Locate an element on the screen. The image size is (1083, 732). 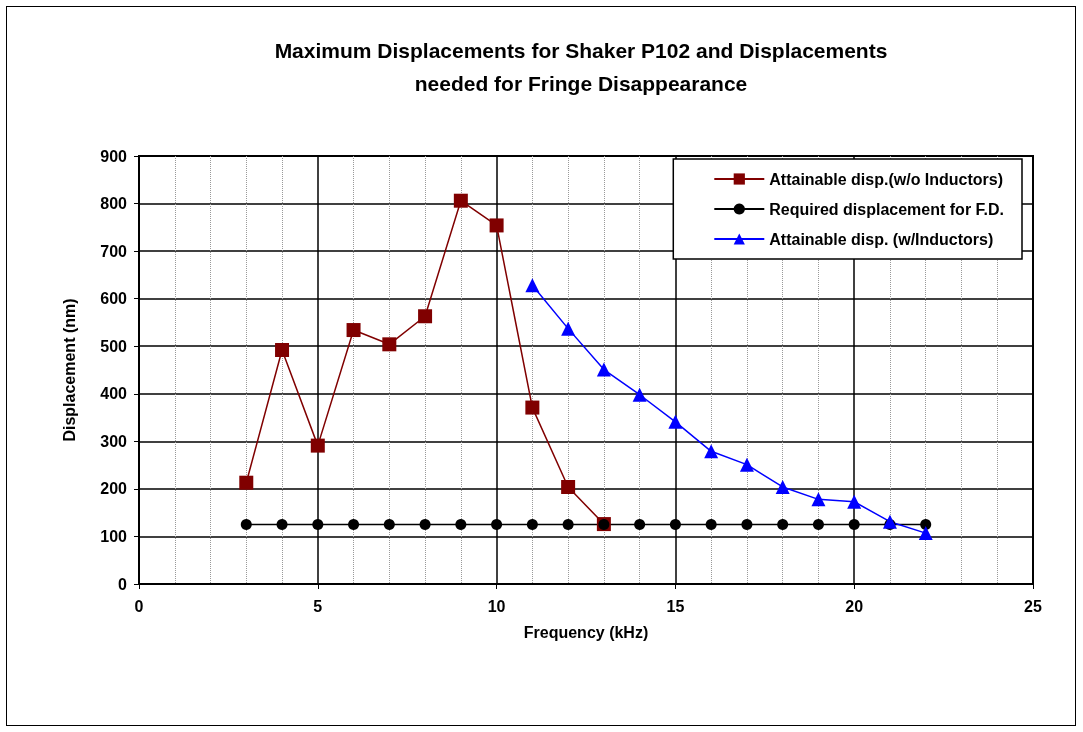
y-tick-label: 700 is located at coordinates (114, 251).